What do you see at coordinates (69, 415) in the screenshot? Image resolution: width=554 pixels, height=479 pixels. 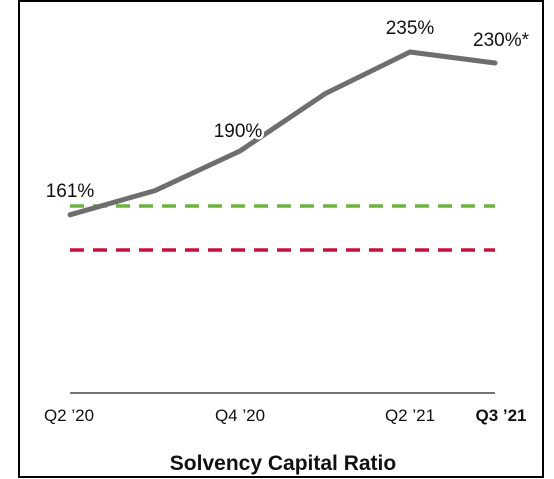 I see `x-tick-label: Q2 ’20` at bounding box center [69, 415].